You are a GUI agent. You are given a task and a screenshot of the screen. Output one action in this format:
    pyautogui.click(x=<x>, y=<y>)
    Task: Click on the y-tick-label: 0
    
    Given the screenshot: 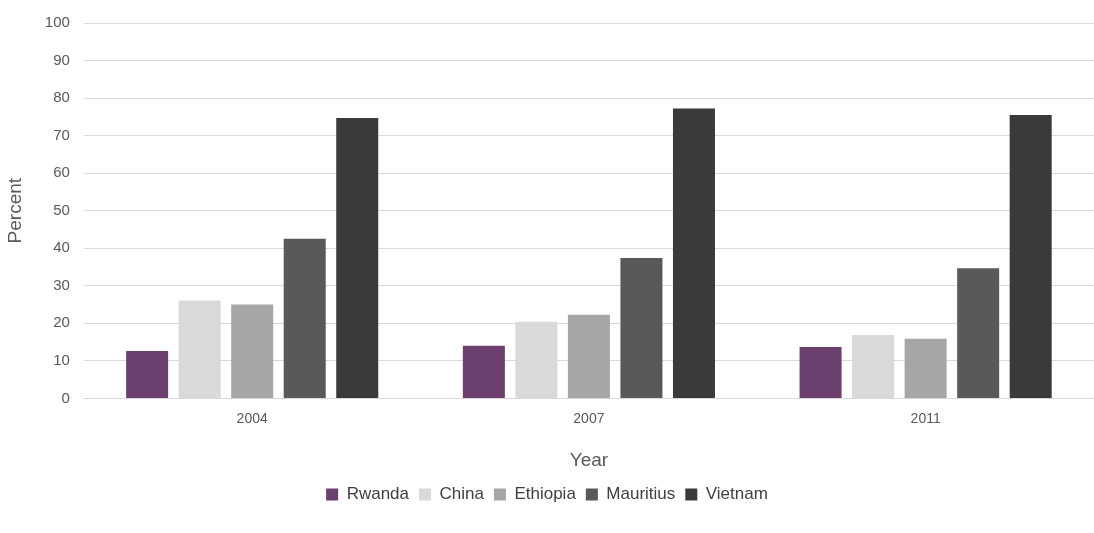 What is the action you would take?
    pyautogui.click(x=65, y=397)
    